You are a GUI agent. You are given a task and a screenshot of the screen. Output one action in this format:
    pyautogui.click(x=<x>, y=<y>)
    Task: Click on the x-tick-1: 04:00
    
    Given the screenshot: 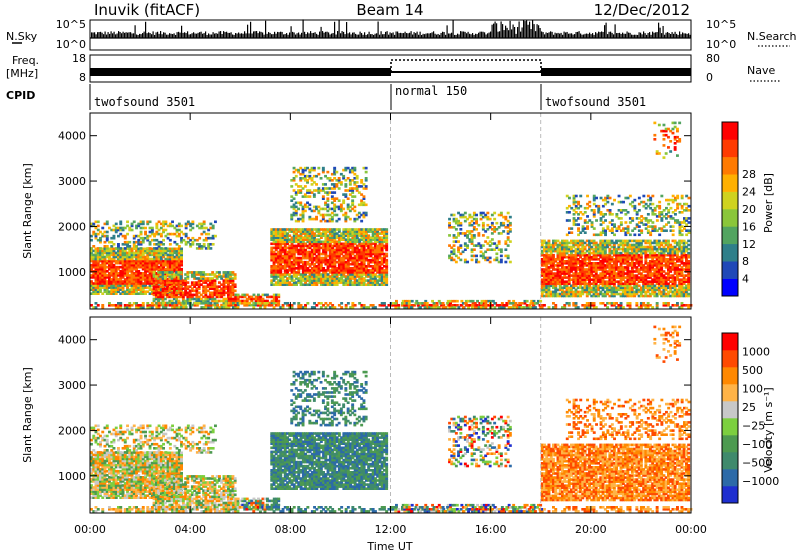 What is the action you would take?
    pyautogui.click(x=190, y=529)
    